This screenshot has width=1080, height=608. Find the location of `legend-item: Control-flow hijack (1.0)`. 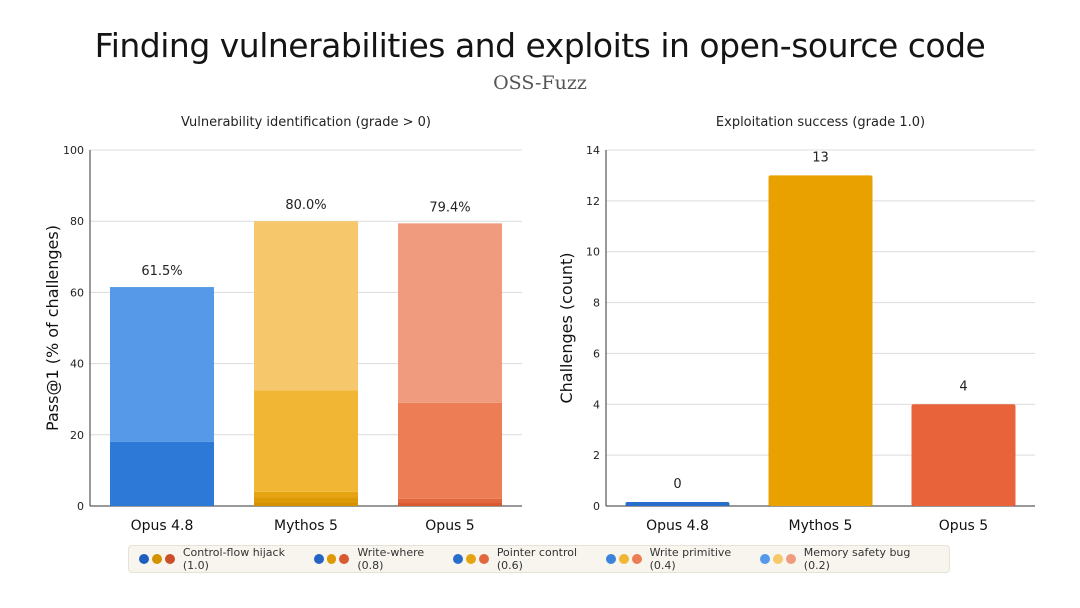

legend-item: Control-flow hijack (1.0) is located at coordinates (226, 559).